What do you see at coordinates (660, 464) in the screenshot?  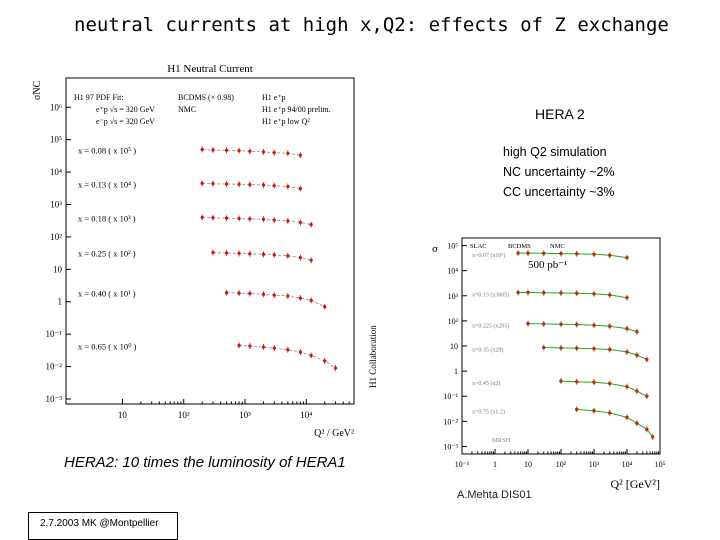 I see `x-tick-label: 10⁵` at bounding box center [660, 464].